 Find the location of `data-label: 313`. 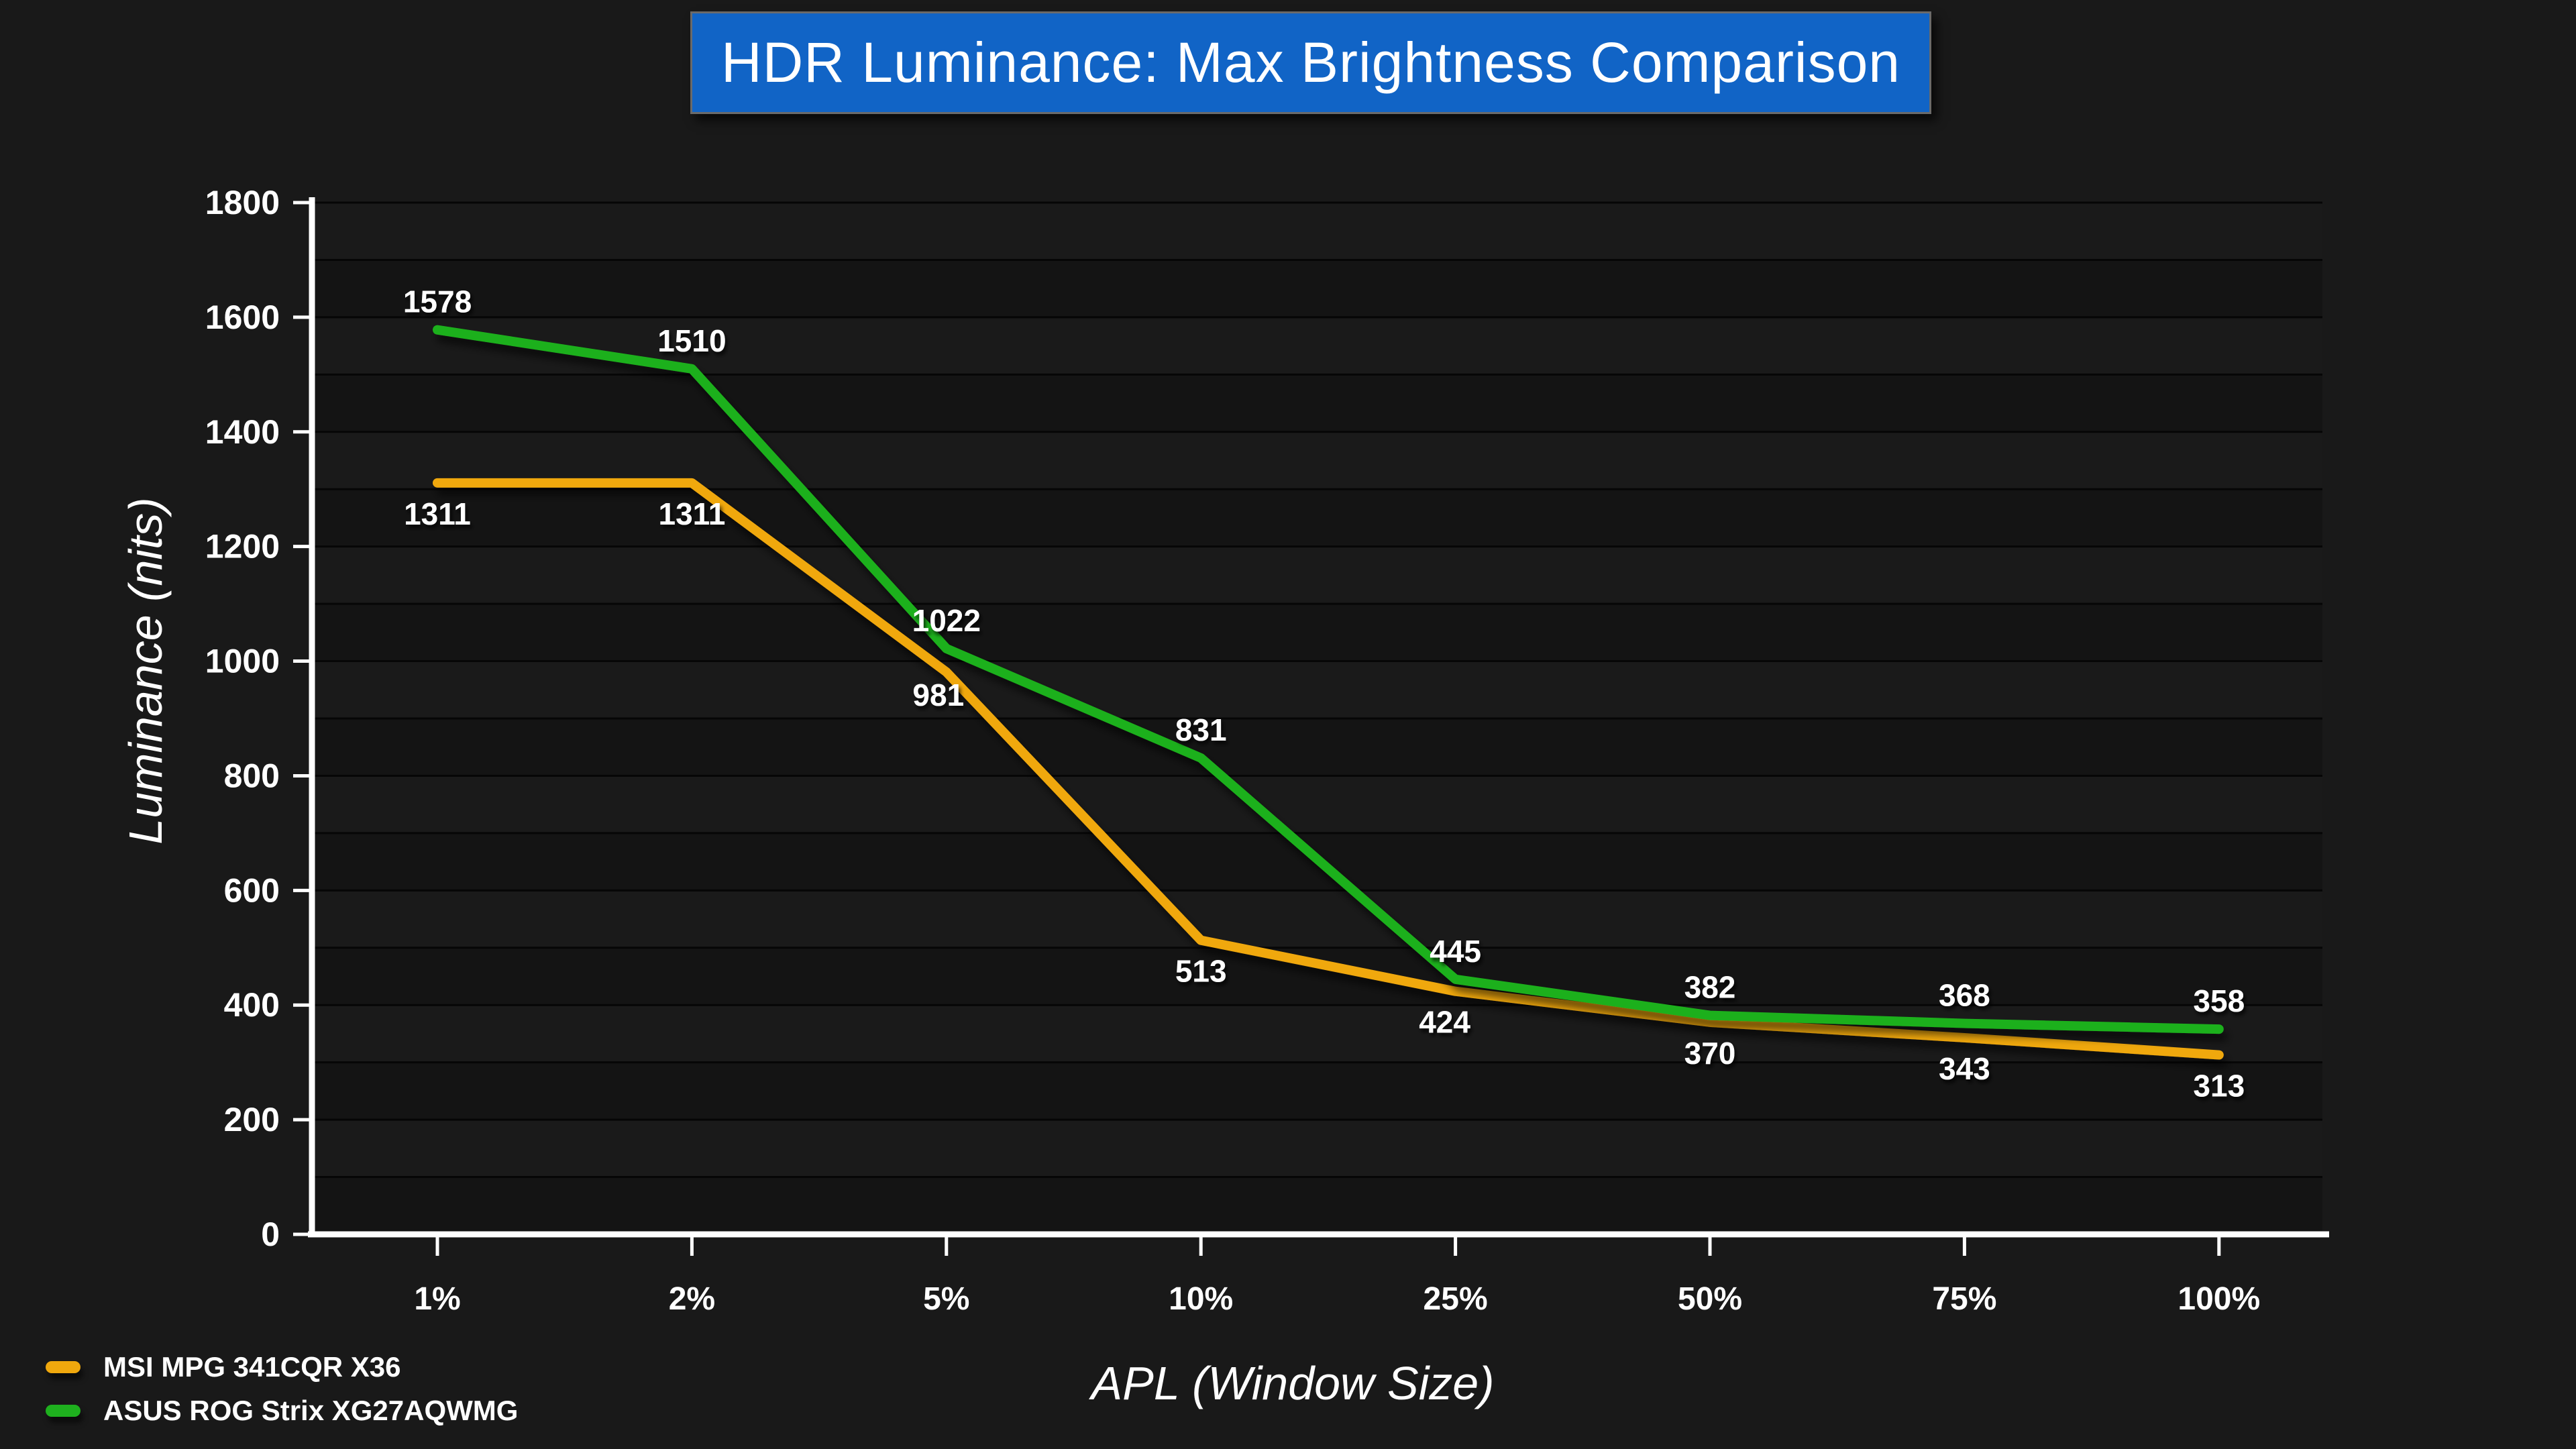

data-label: 313 is located at coordinates (2219, 1086).